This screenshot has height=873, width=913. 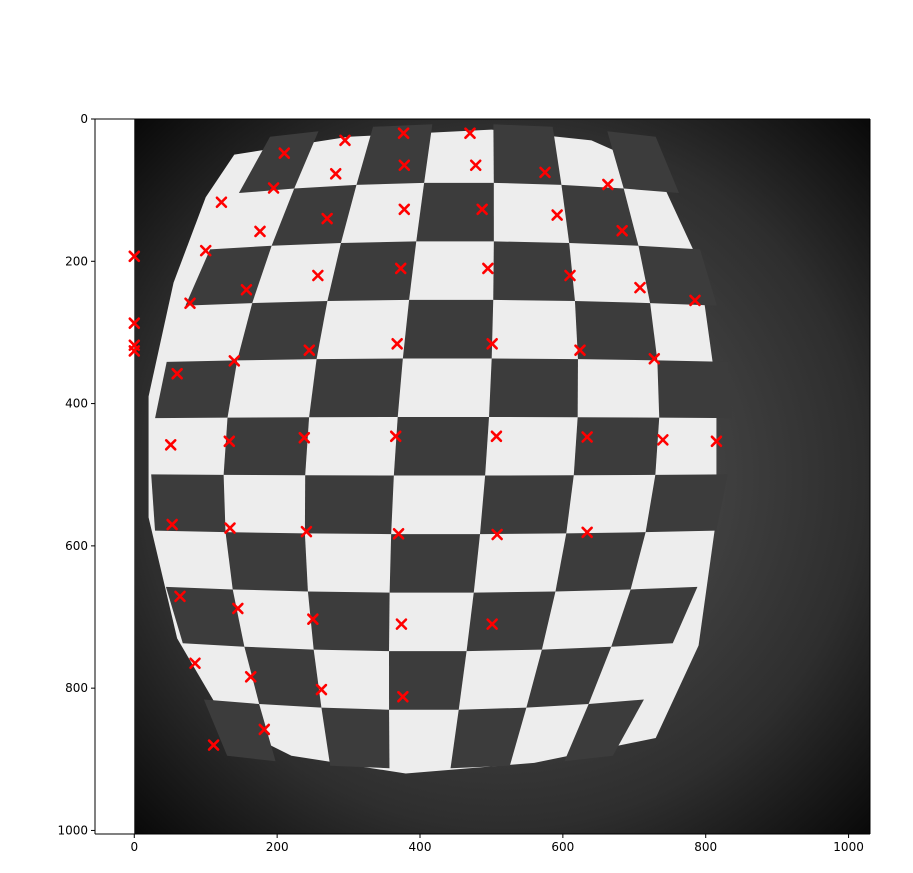 What do you see at coordinates (76, 474) in the screenshot?
I see `y-axis: 0 200 400 600 800 1000` at bounding box center [76, 474].